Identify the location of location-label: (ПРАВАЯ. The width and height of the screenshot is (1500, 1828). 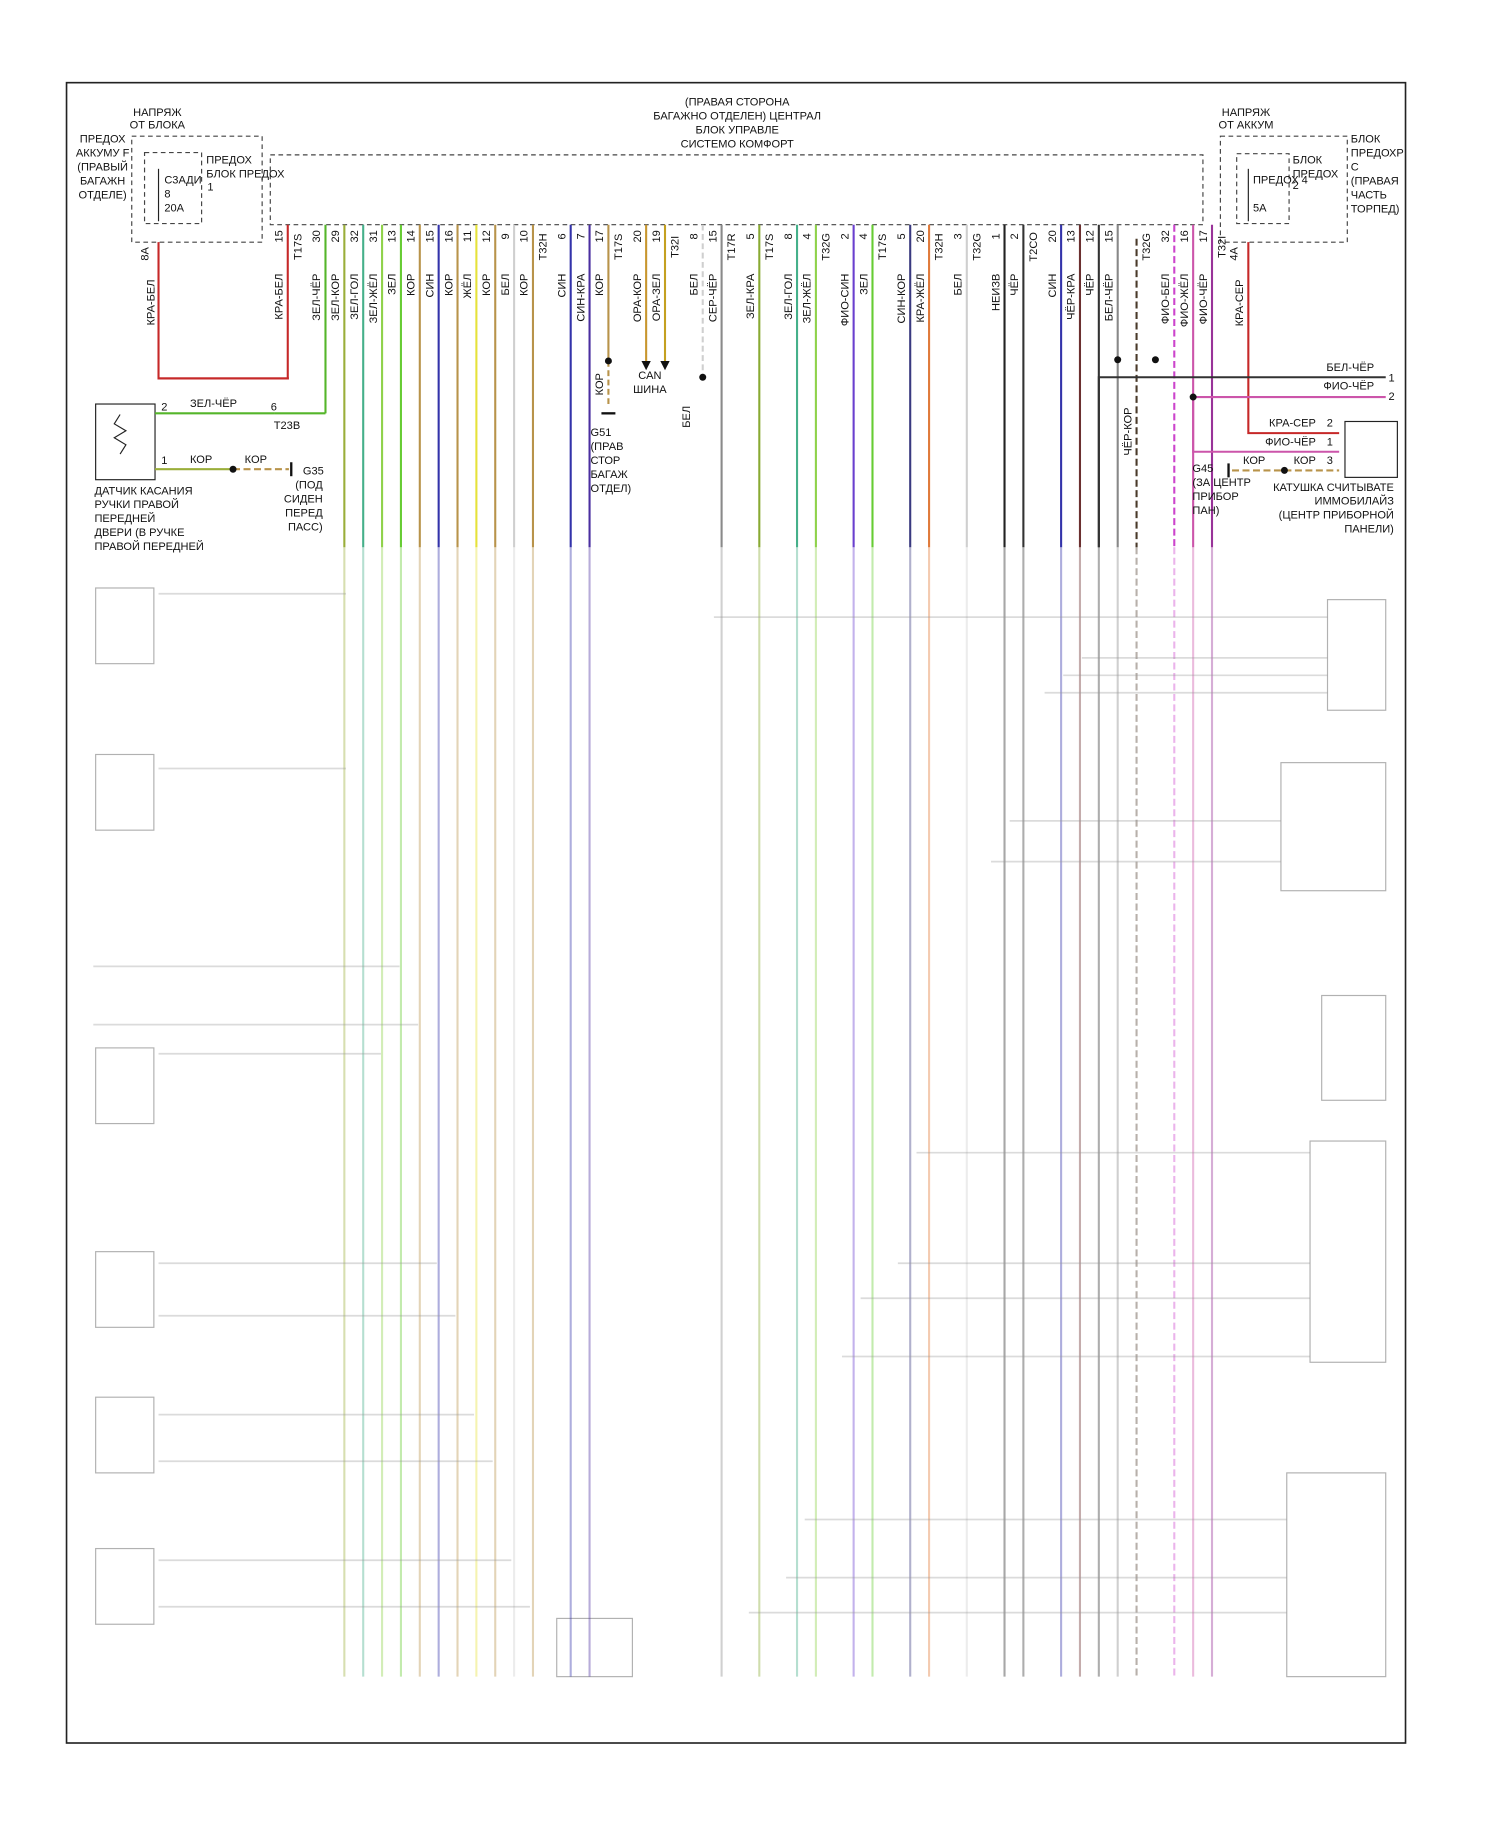
(1375, 182).